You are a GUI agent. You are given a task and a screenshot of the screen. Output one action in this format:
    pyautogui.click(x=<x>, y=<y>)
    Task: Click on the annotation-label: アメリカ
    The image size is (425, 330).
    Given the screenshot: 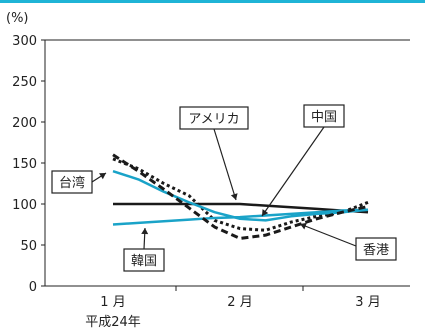 What is the action you would take?
    pyautogui.click(x=213, y=119)
    